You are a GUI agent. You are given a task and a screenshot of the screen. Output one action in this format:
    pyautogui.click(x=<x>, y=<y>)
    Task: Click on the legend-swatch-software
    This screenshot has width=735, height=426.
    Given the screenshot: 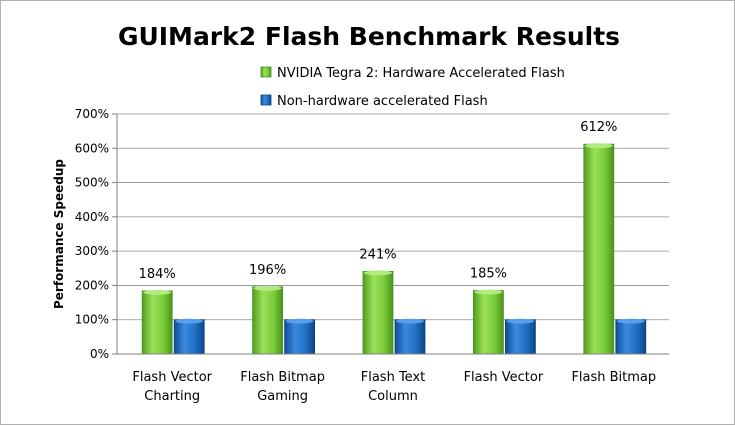 What is the action you would take?
    pyautogui.click(x=266, y=100)
    